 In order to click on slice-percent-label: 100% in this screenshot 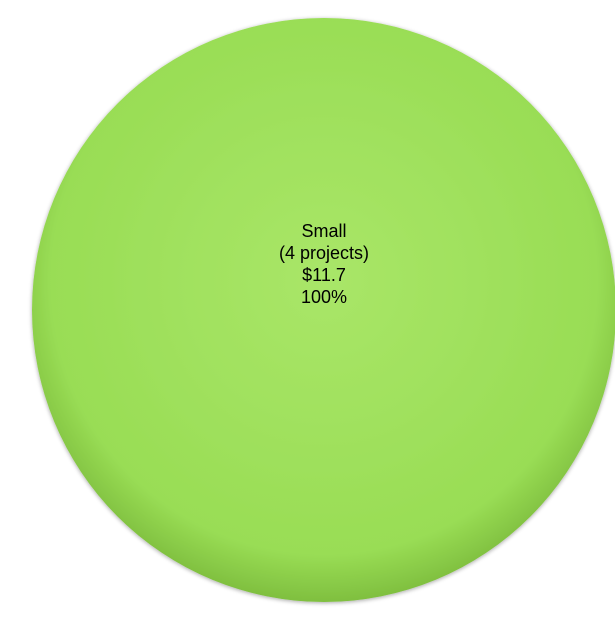, I will do `click(324, 297)`.